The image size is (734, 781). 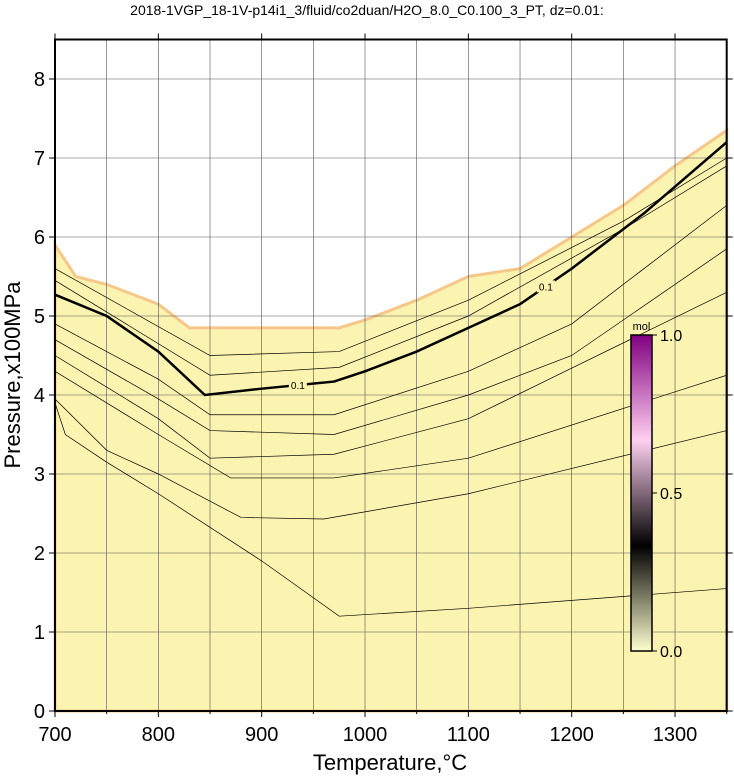 I want to click on y-tick-label: 4, so click(x=39, y=396).